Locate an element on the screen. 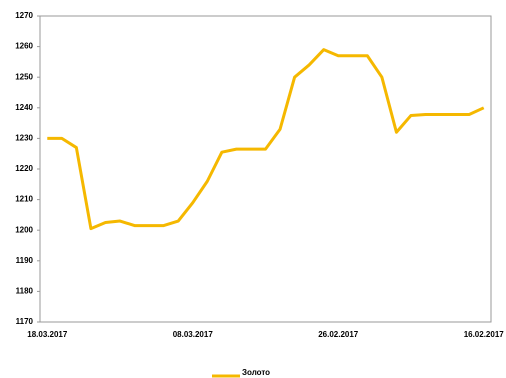 Image resolution: width=506 pixels, height=378 pixels. y-tick-label: 1180 is located at coordinates (25, 291).